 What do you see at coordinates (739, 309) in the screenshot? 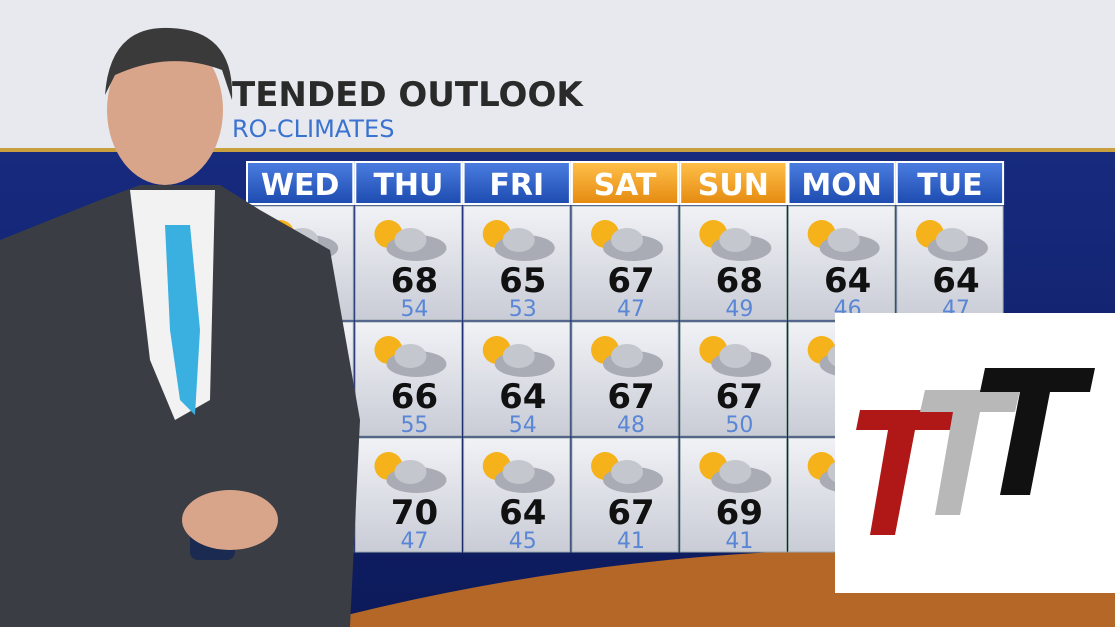
I see `low-temp: 49` at bounding box center [739, 309].